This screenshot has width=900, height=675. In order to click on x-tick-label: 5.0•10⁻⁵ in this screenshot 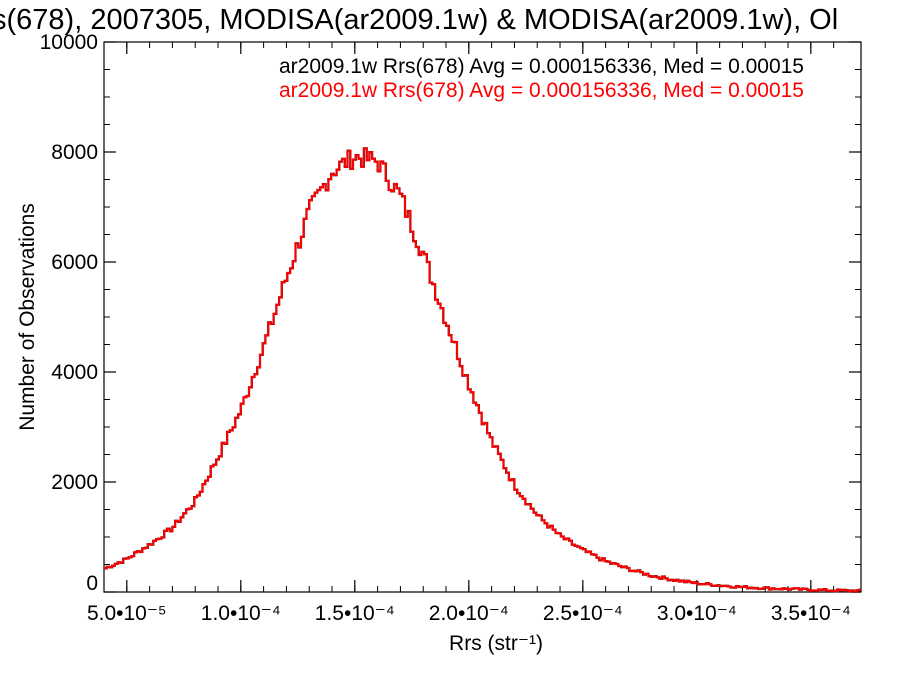, I will do `click(127, 613)`.